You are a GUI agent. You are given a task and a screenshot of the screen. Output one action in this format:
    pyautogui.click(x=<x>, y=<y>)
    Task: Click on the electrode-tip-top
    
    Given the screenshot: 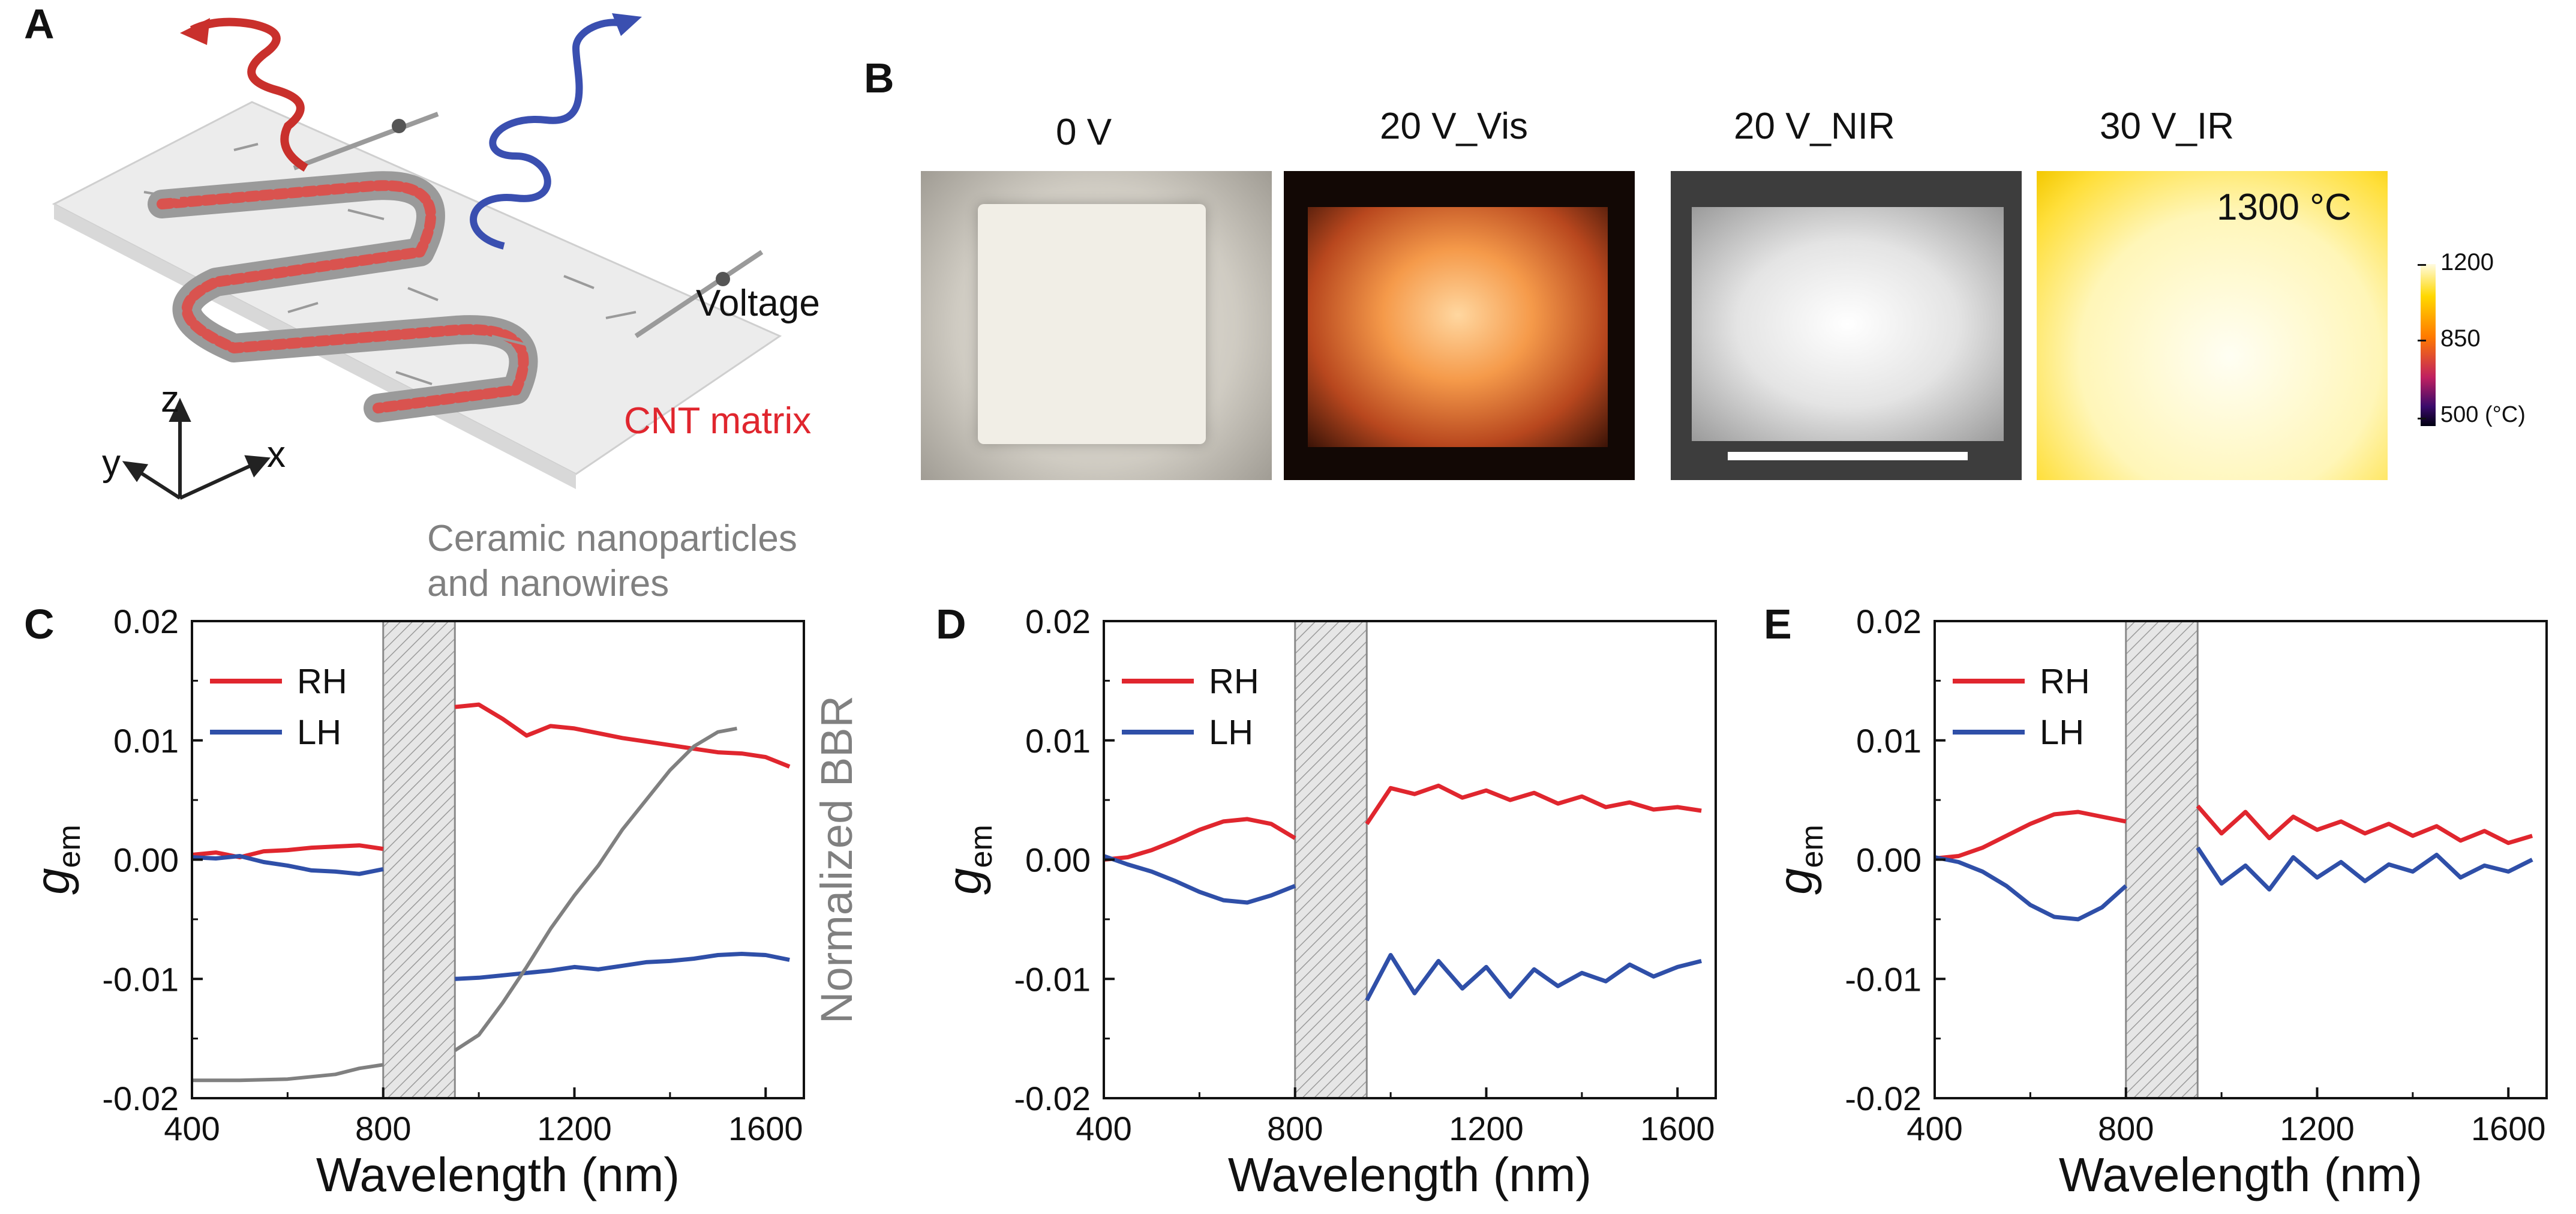 What is the action you would take?
    pyautogui.click(x=399, y=126)
    